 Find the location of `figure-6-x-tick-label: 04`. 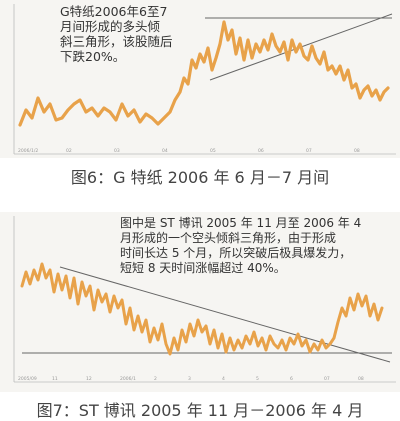

figure-6-x-tick-label: 04 is located at coordinates (165, 151).